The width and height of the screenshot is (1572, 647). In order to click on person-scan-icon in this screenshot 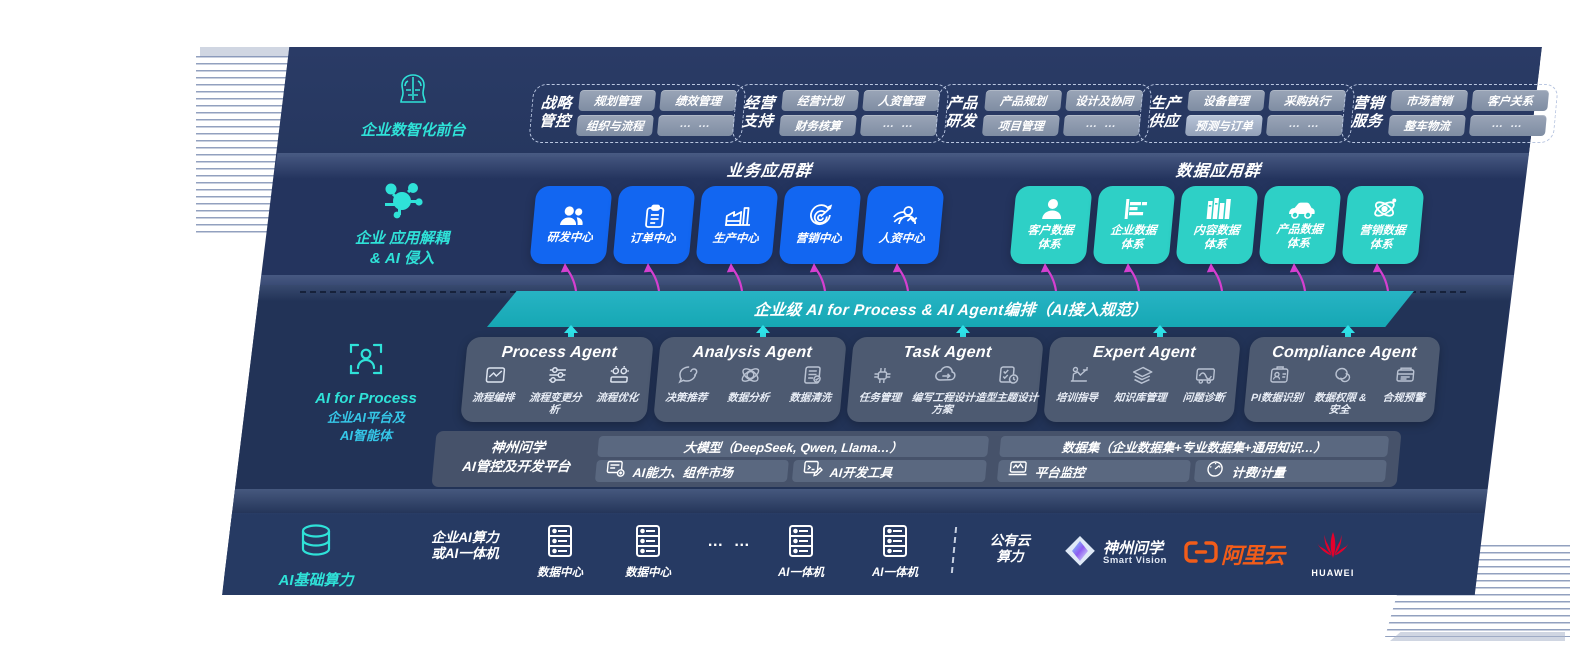, I will do `click(366, 359)`.